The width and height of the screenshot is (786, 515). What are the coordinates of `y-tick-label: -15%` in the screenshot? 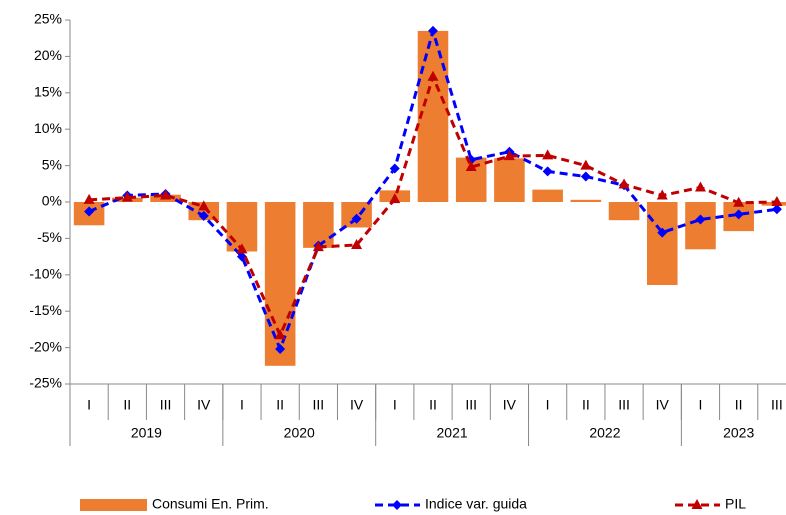 It's located at (45, 310).